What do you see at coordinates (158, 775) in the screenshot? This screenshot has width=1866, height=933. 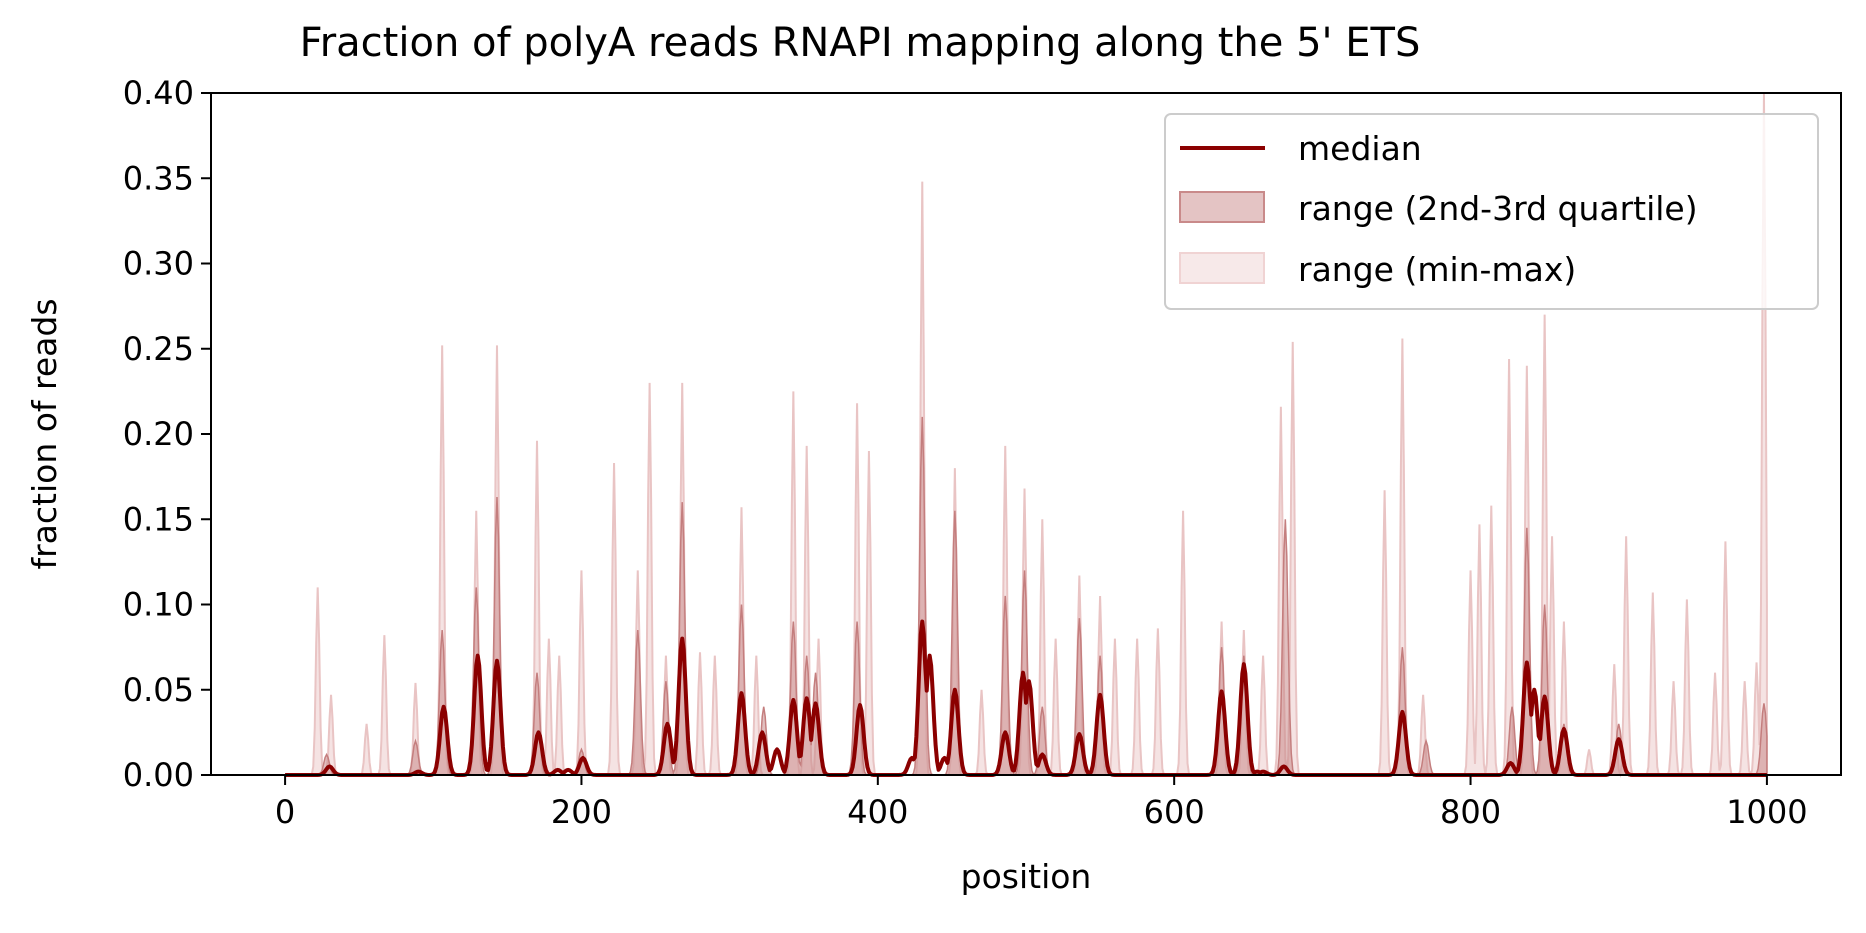 I see `y-tick-label: 0.00` at bounding box center [158, 775].